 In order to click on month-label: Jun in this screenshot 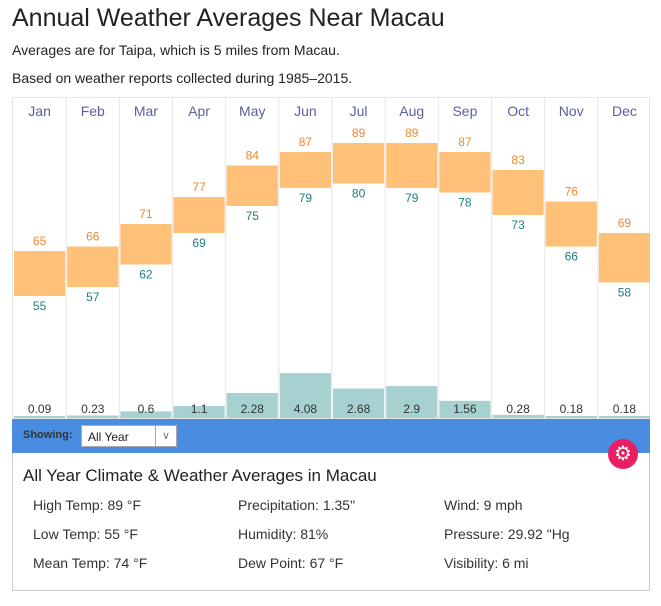, I will do `click(305, 111)`.